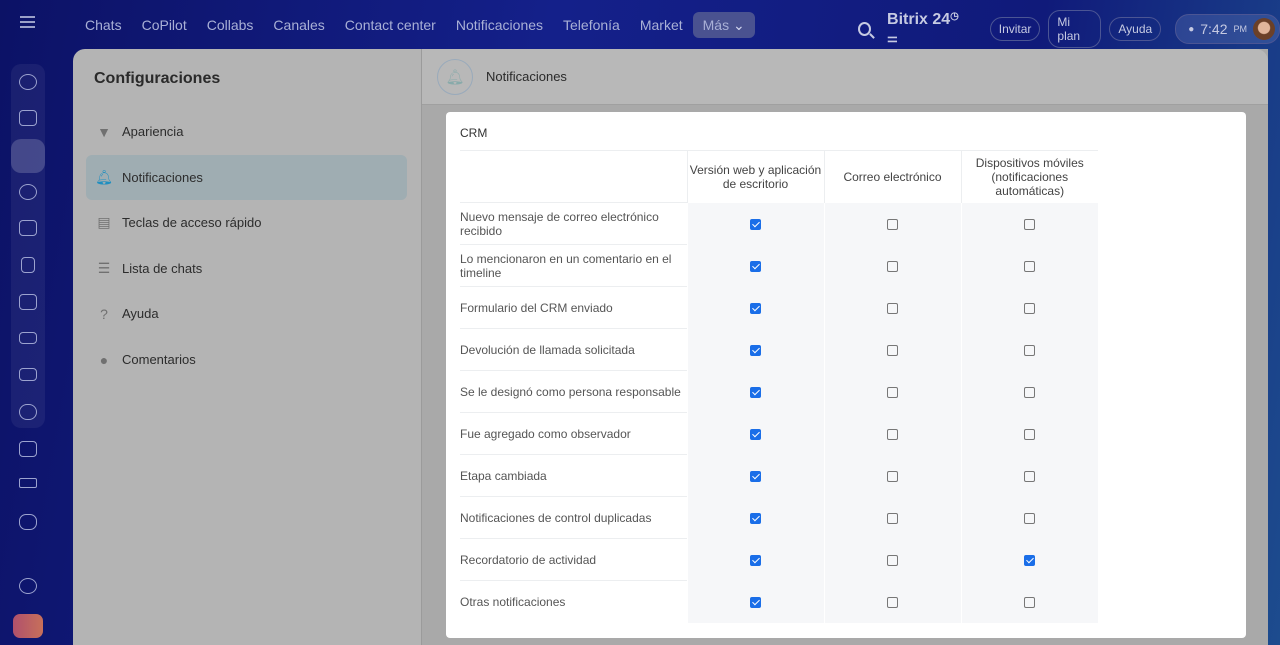 Image resolution: width=1280 pixels, height=645 pixels. Describe the element at coordinates (926, 29) in the screenshot. I see `logo: Bitrix 24◷ ⚌` at that location.